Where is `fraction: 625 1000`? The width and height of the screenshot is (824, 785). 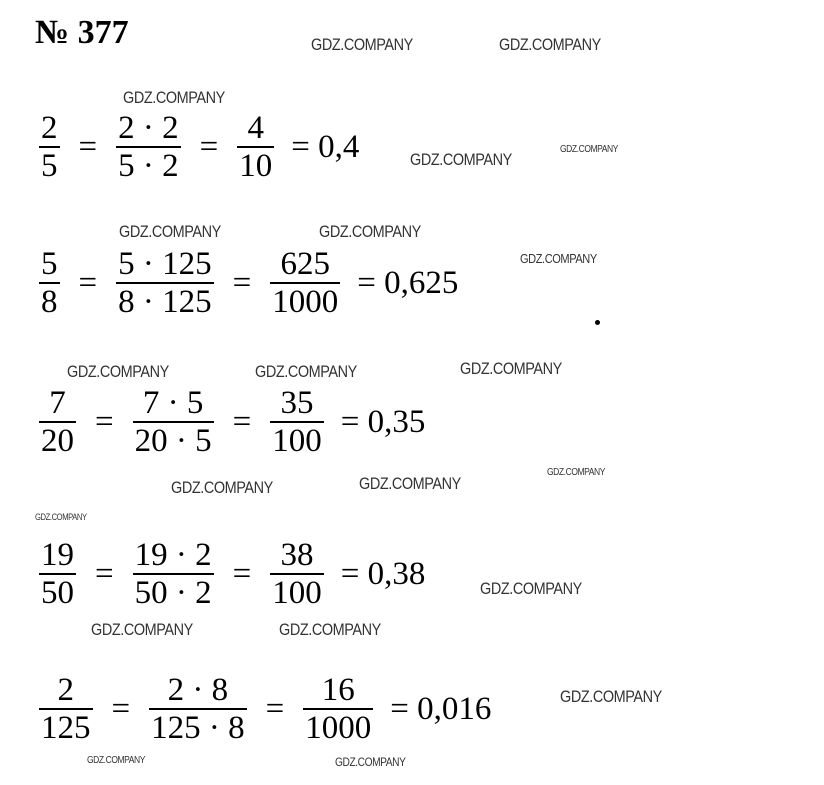 fraction: 625 1000 is located at coordinates (305, 283).